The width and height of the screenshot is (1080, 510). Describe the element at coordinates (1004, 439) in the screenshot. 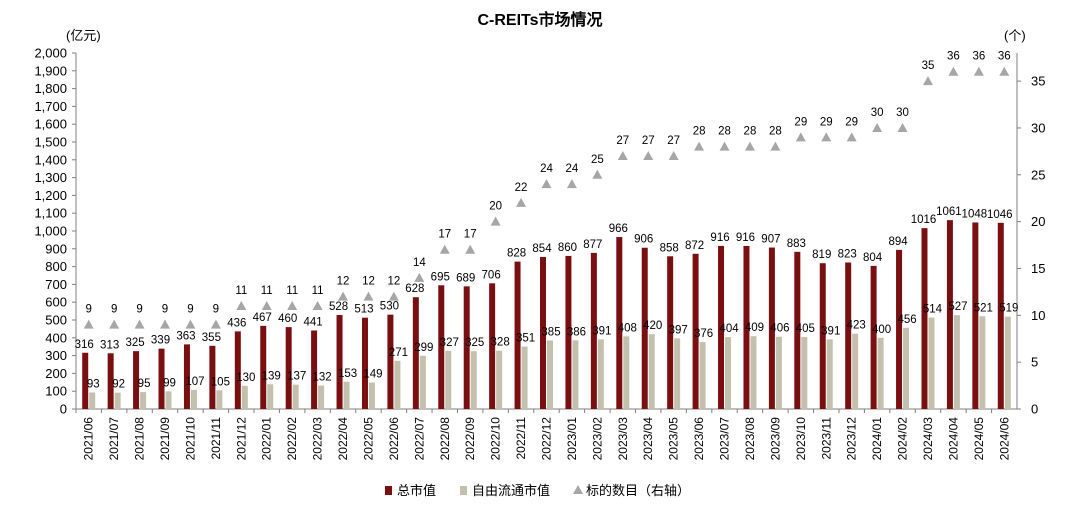

I see `x-tick-label: 2024/06` at that location.